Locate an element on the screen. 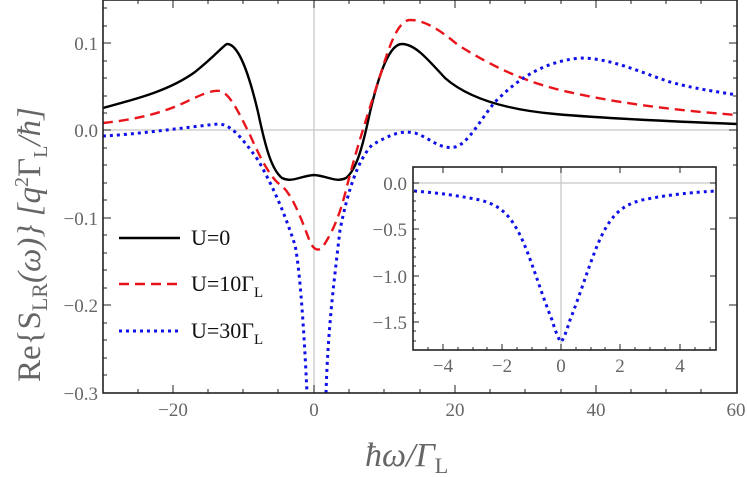 Image resolution: width=747 pixels, height=477 pixels. inset-x-tick-label: 0 is located at coordinates (561, 366).